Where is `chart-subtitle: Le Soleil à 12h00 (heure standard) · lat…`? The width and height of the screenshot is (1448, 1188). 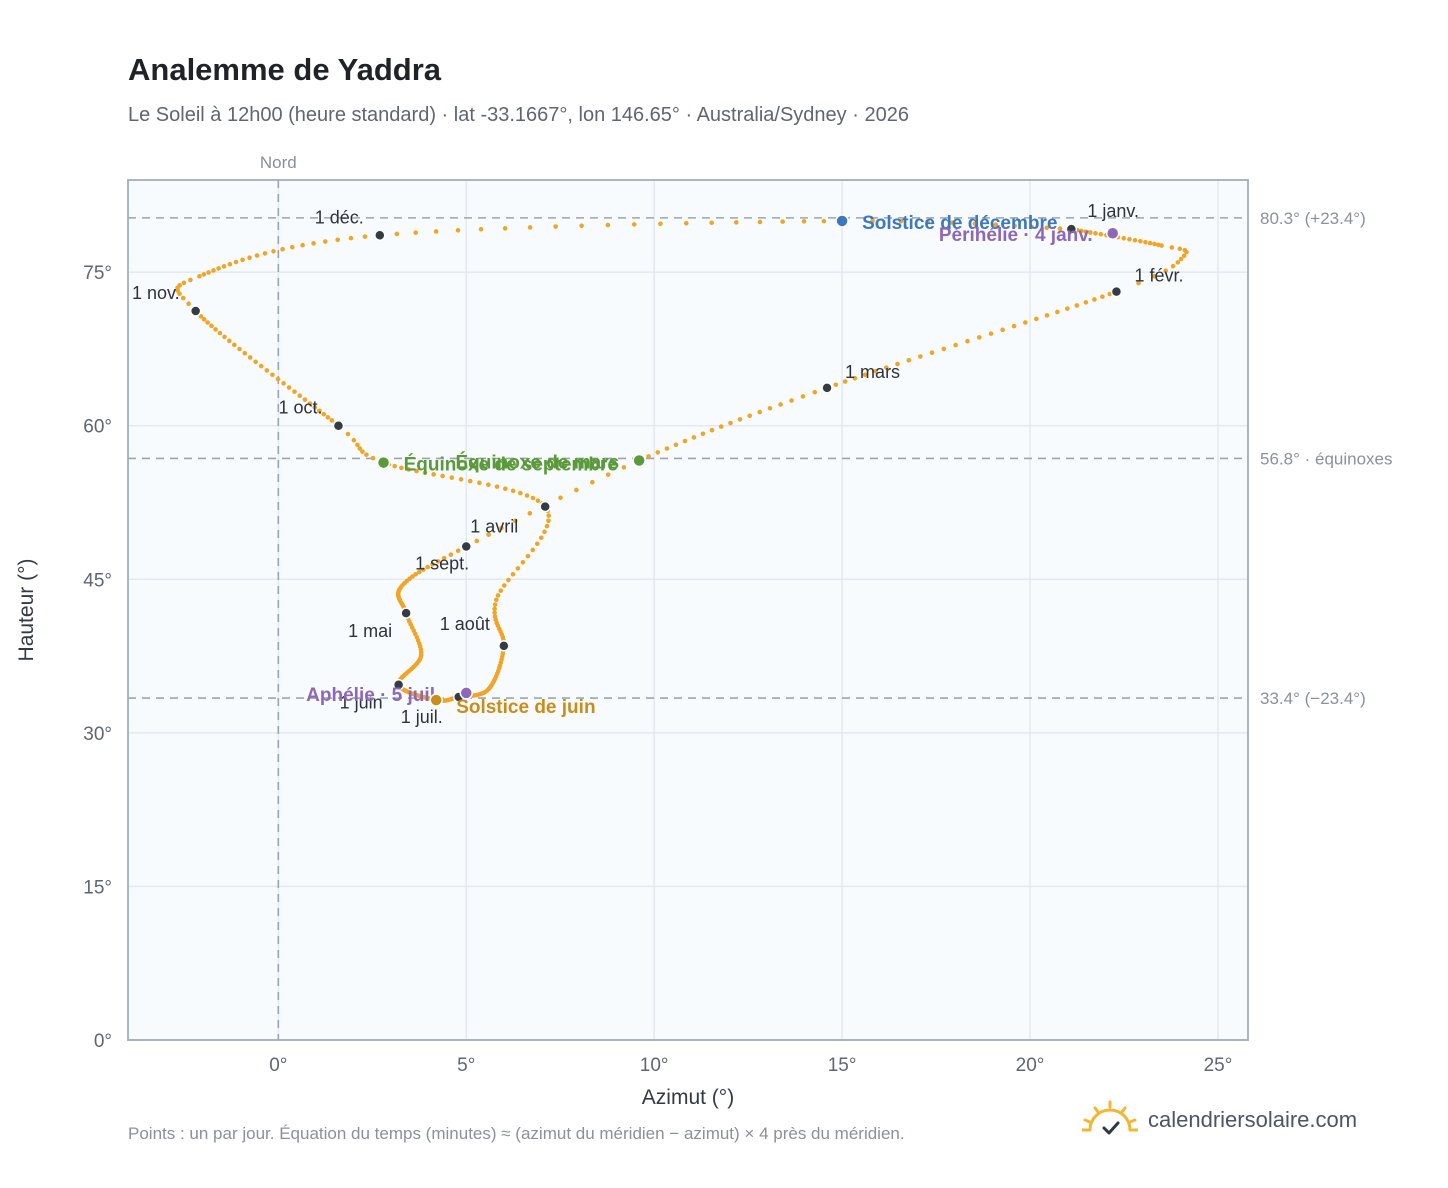 chart-subtitle: Le Soleil à 12h00 (heure standard) · lat… is located at coordinates (518, 115).